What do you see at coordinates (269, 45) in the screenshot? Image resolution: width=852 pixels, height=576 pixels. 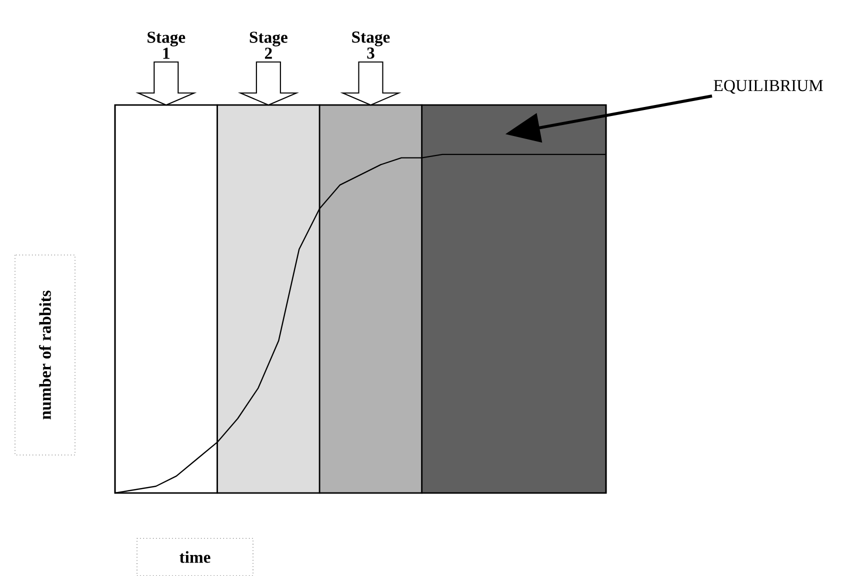 I see `text: Stage 2` at bounding box center [269, 45].